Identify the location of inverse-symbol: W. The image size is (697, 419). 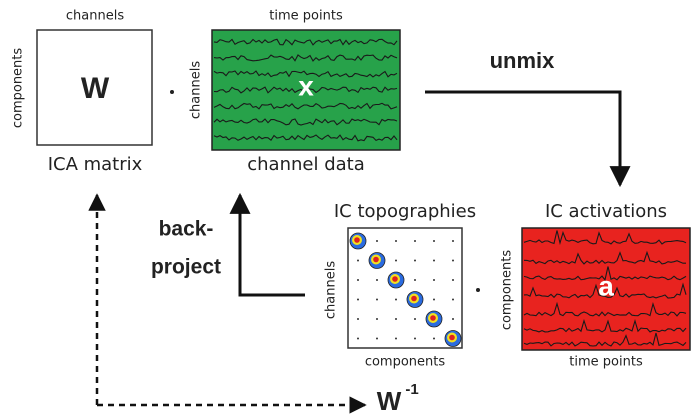
(389, 401).